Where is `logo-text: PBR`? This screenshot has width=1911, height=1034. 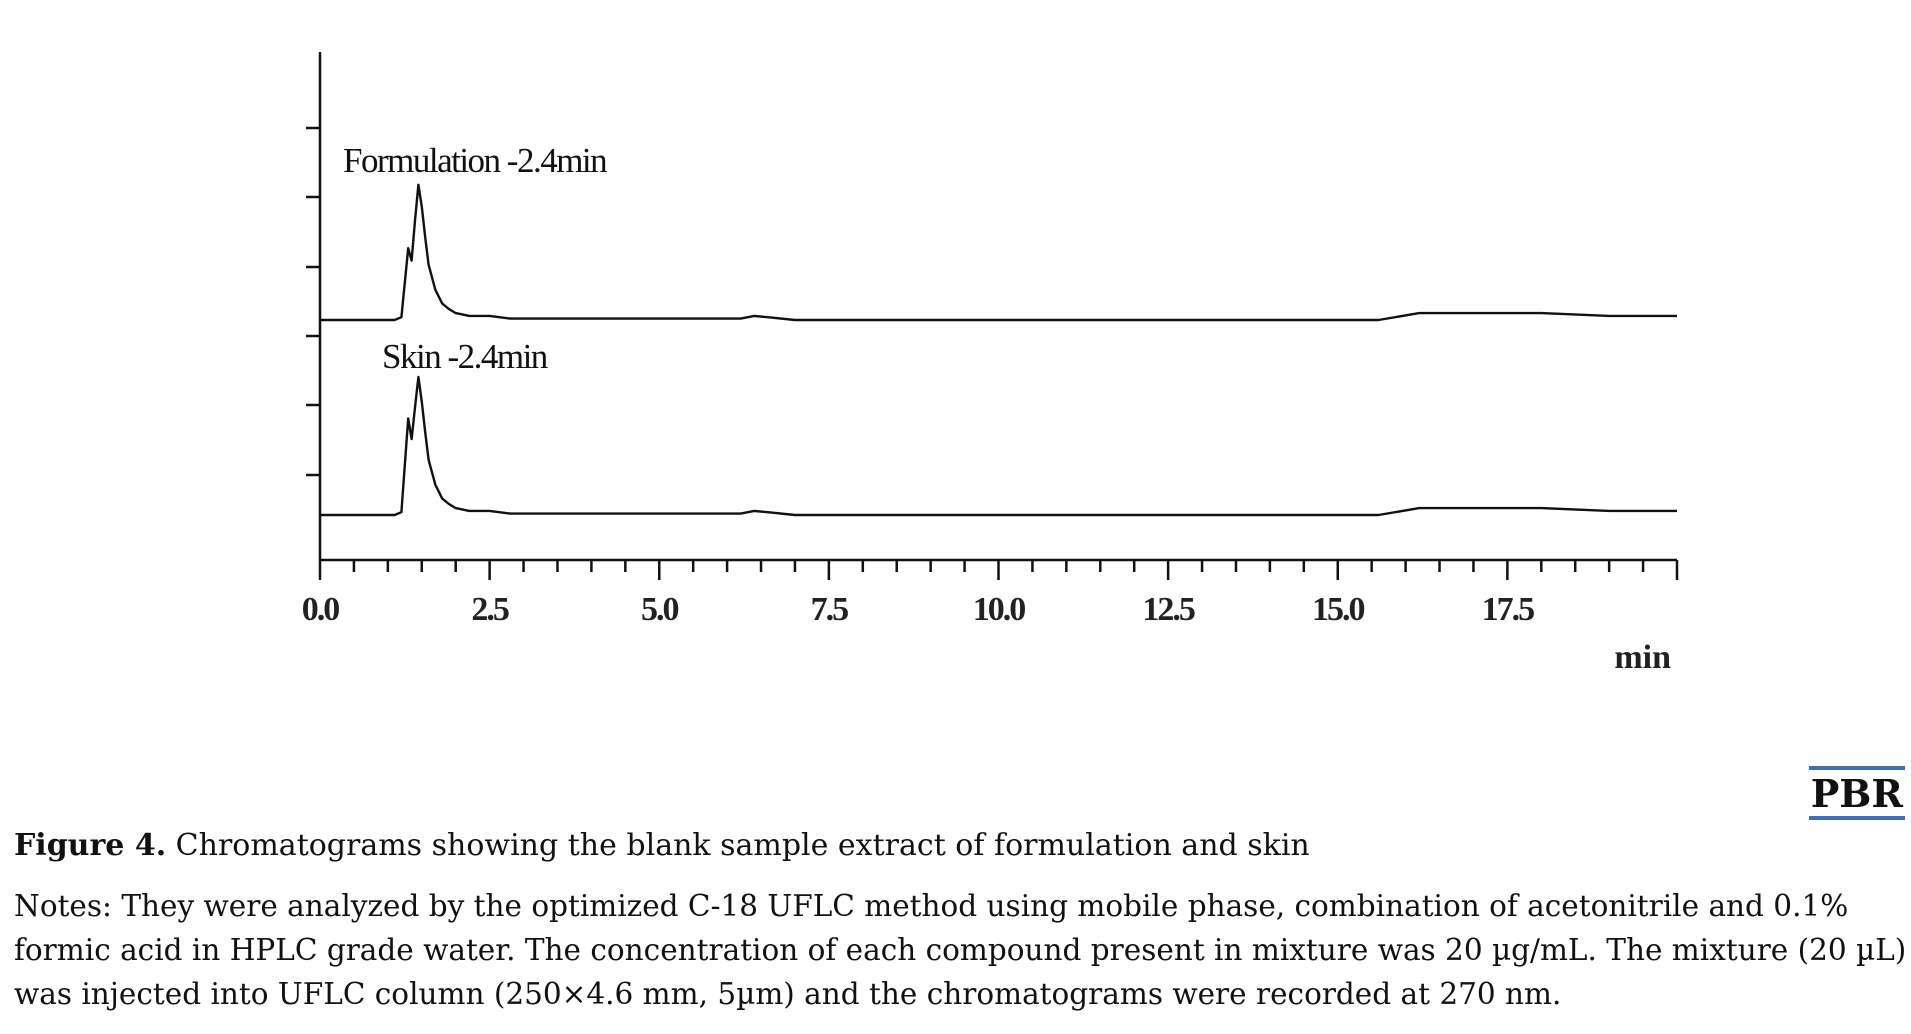
logo-text: PBR is located at coordinates (1856, 793).